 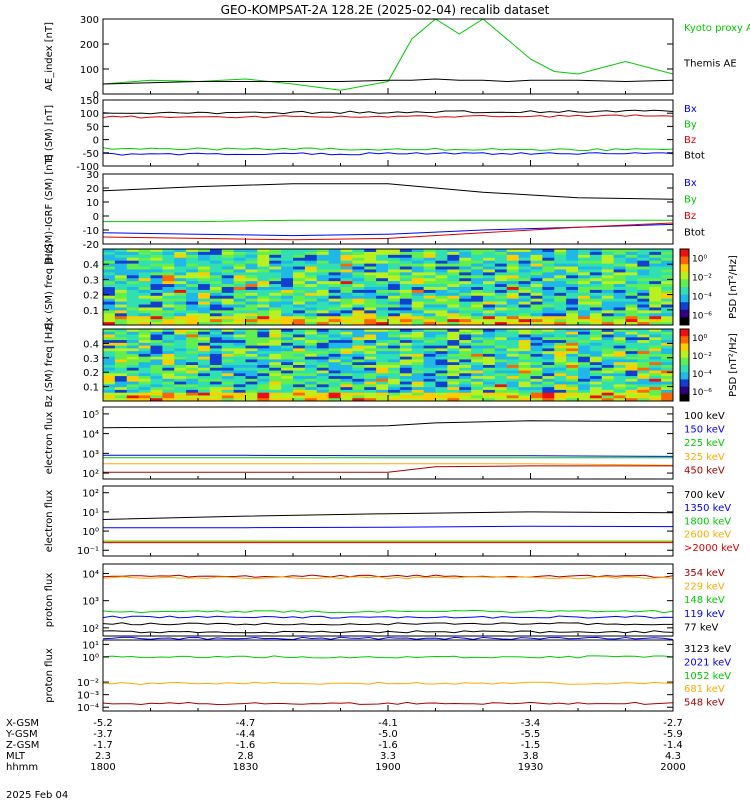 I want to click on series-line, so click(x=388, y=683).